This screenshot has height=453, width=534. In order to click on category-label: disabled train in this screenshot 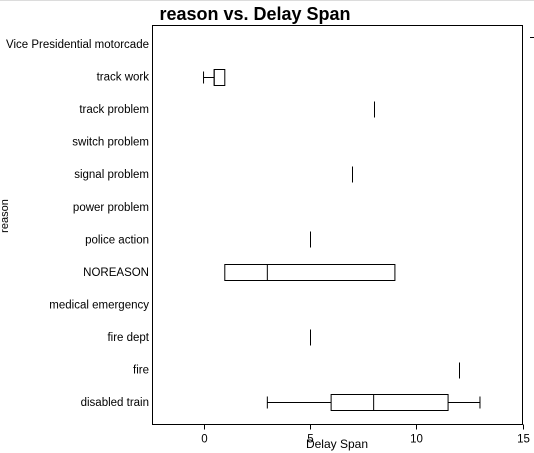, I will do `click(115, 403)`.